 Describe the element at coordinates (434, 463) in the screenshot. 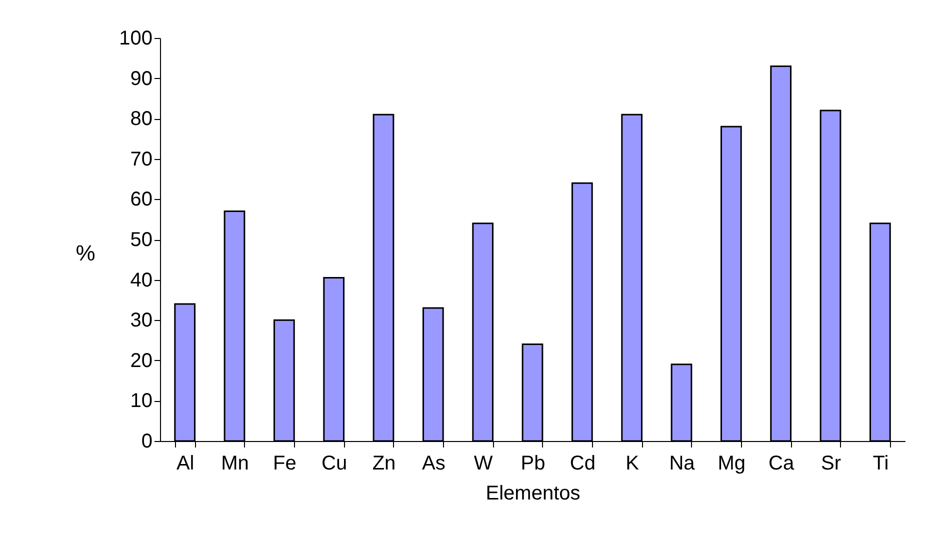

I see `x-tick-label: As` at that location.